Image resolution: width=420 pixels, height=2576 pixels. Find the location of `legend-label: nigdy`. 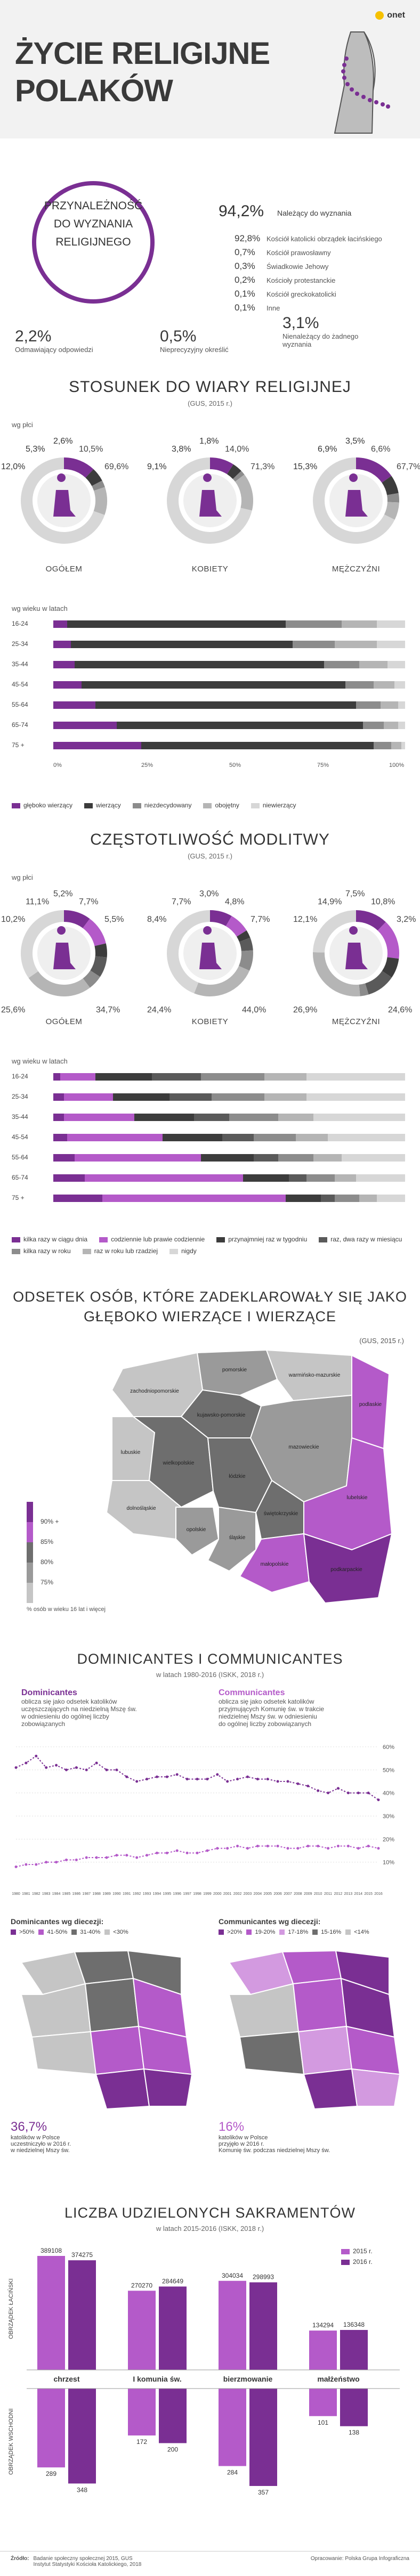

legend-label: nigdy is located at coordinates (189, 1251).